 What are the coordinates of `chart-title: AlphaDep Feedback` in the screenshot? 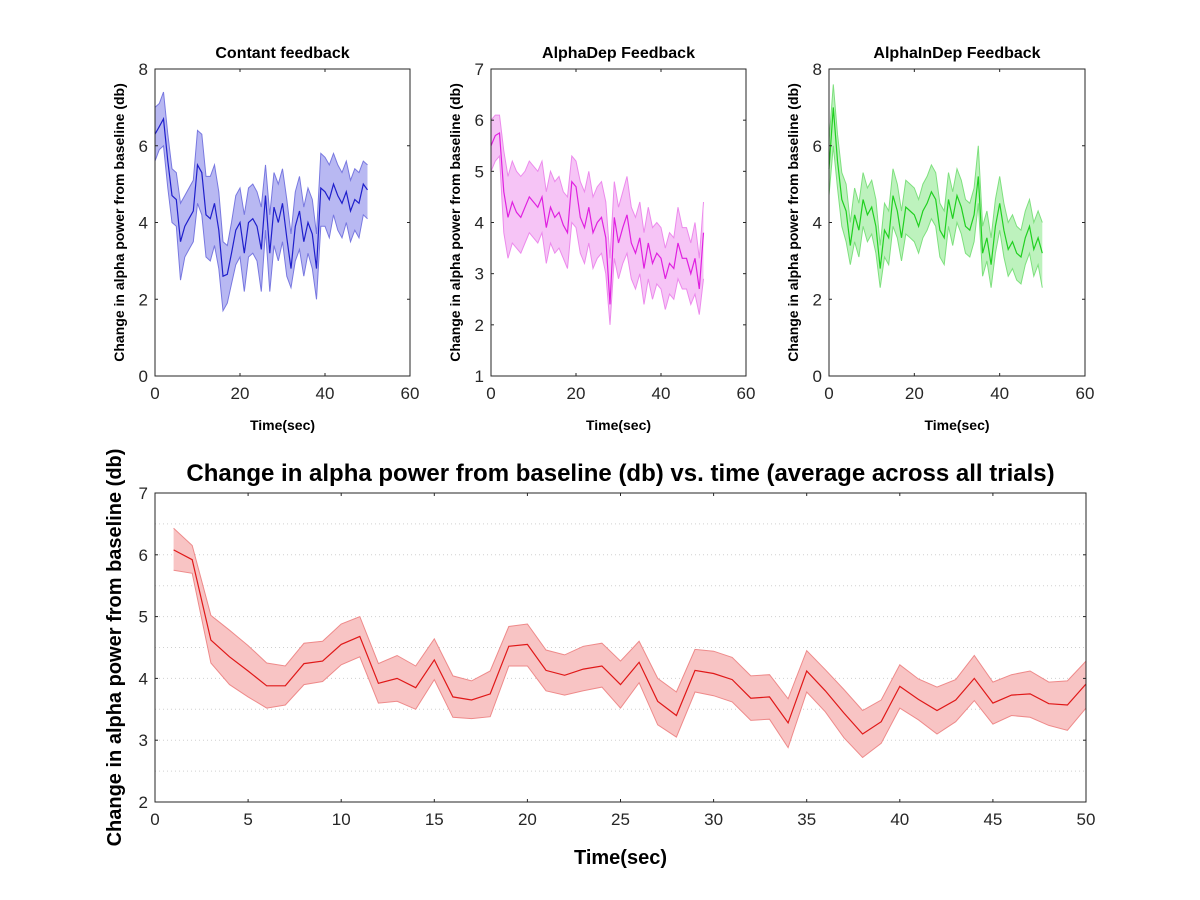 It's located at (618, 53).